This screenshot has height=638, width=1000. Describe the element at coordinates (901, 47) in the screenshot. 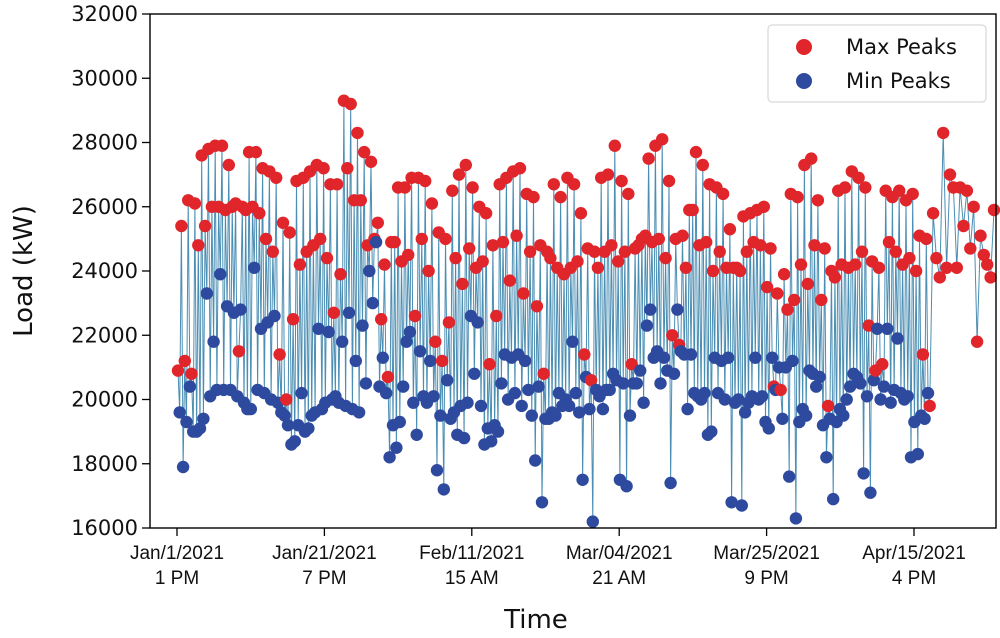

I see `legend-label-max: Max Peaks` at that location.